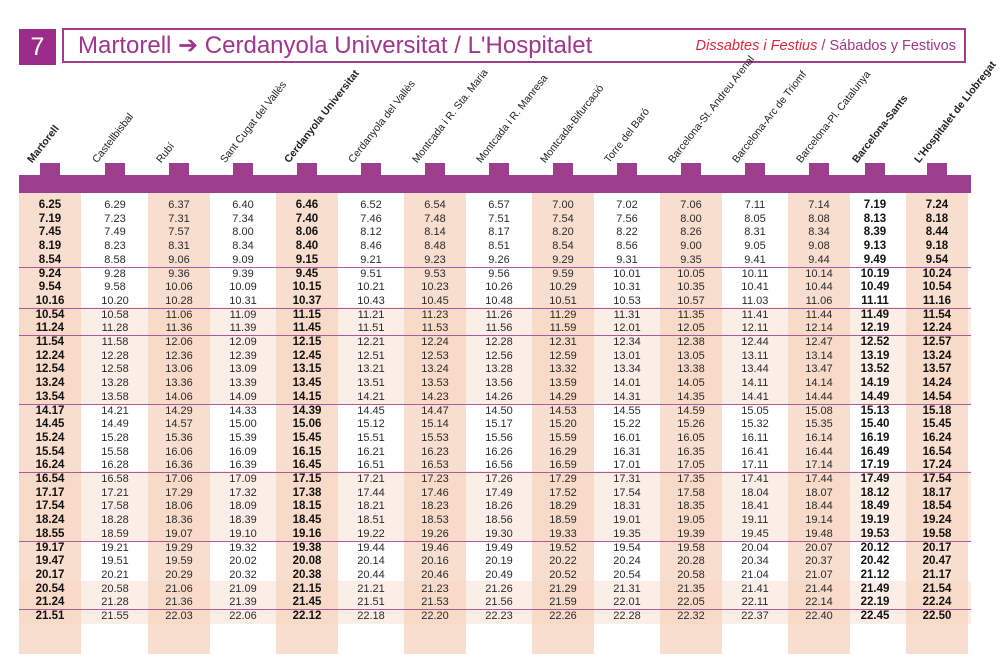  What do you see at coordinates (115, 520) in the screenshot?
I see `time-cell: 18.28` at bounding box center [115, 520].